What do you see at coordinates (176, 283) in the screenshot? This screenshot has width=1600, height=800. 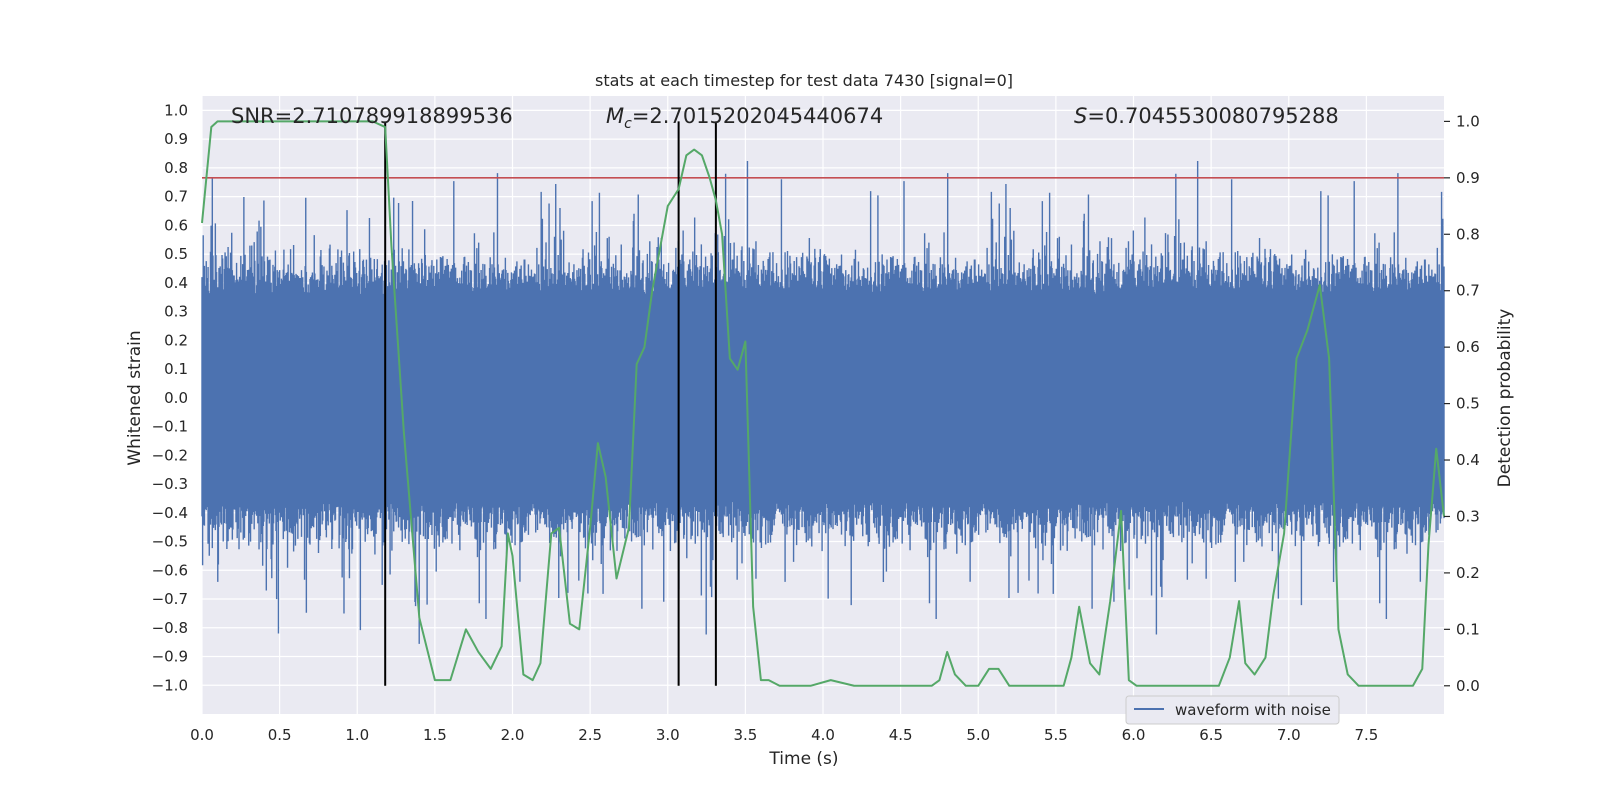 I see `y-left-tick-label: 0.4` at bounding box center [176, 283].